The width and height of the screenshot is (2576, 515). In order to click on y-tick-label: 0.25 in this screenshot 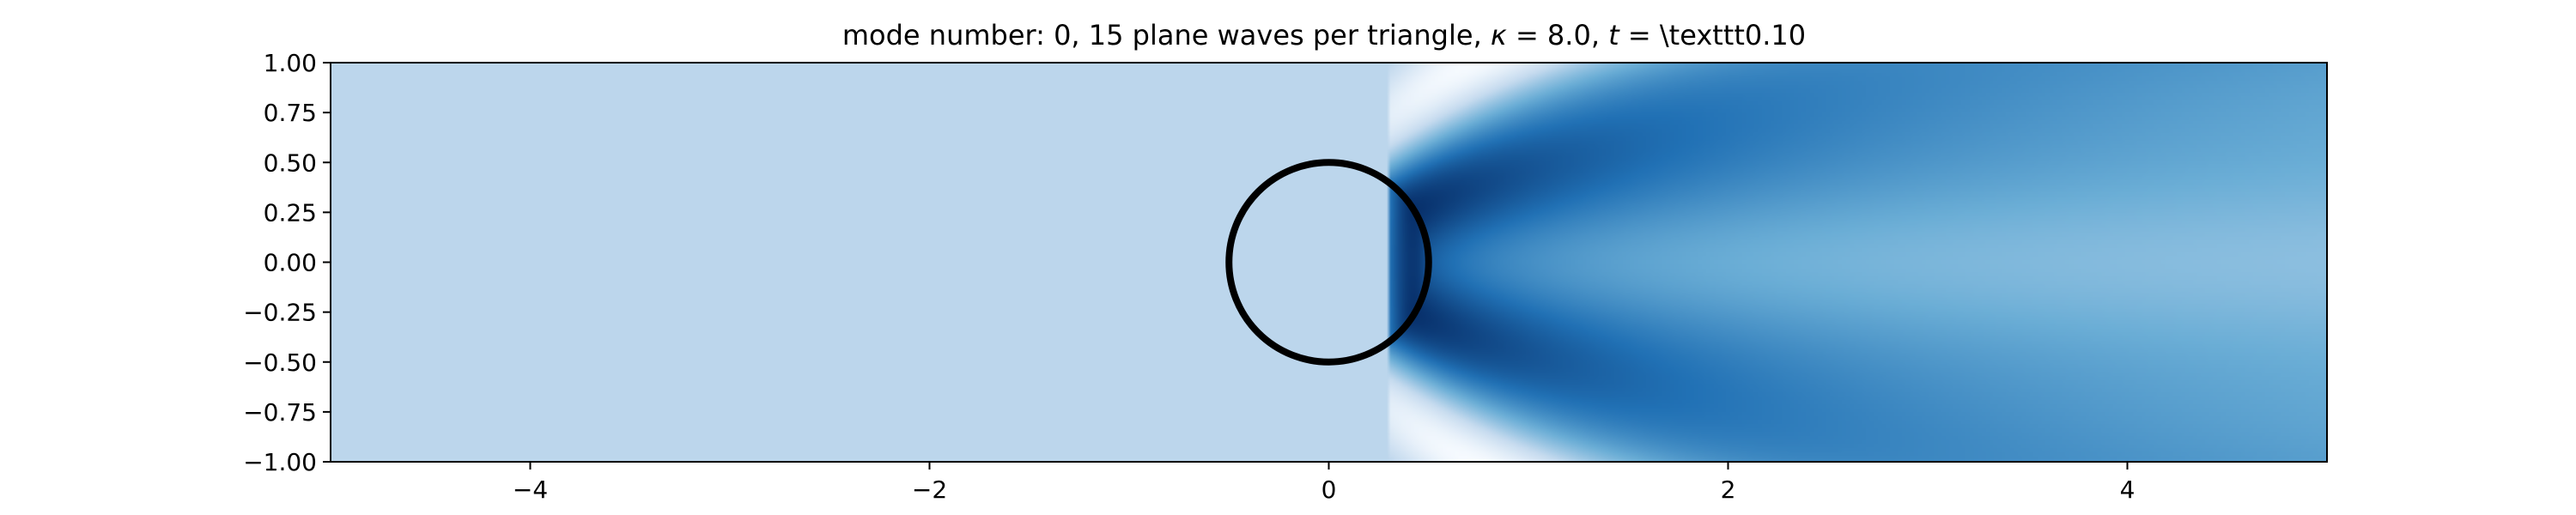, I will do `click(291, 212)`.